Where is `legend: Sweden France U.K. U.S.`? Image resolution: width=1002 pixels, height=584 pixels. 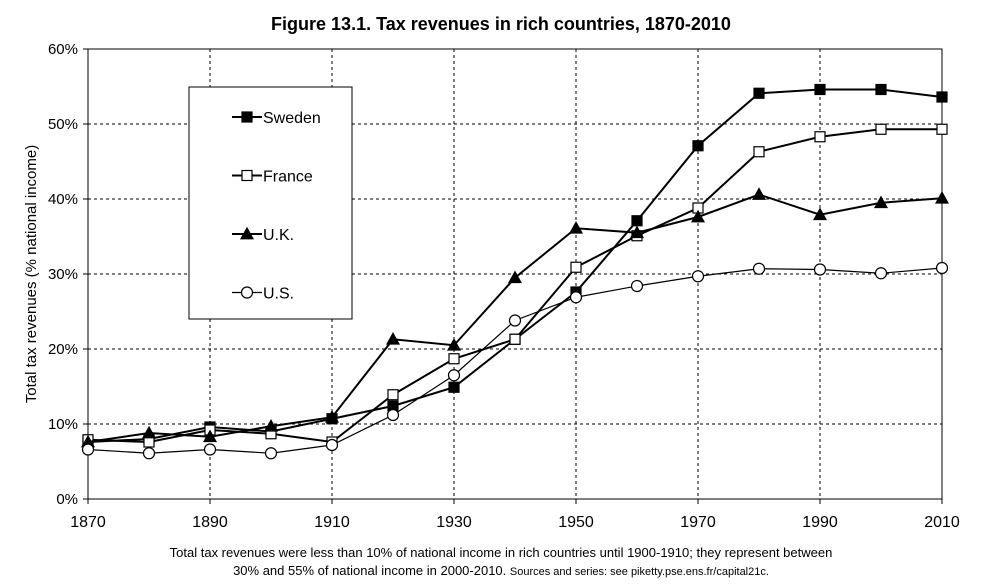 legend: Sweden France U.K. U.S. is located at coordinates (270, 203).